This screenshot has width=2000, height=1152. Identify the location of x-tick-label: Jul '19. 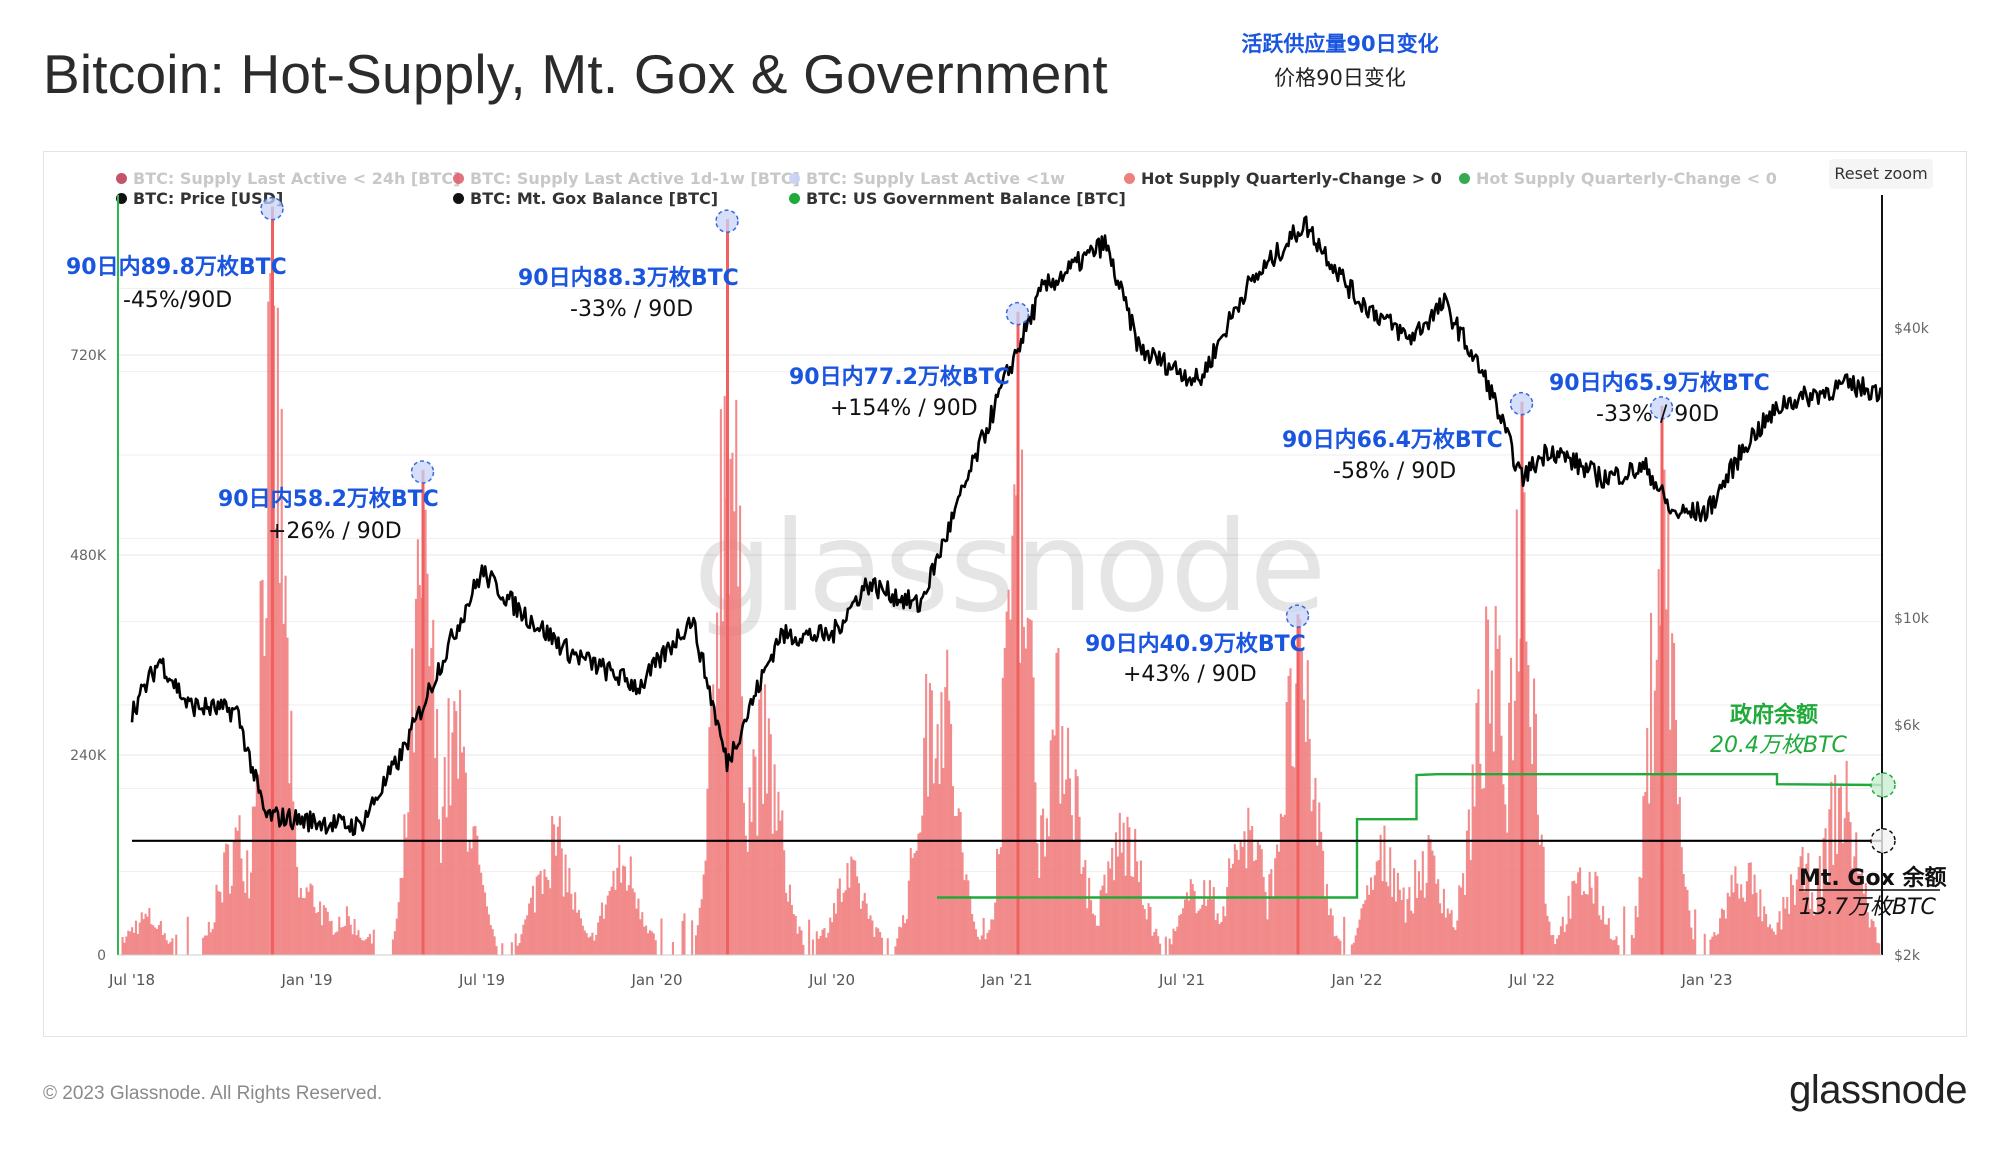
(481, 980).